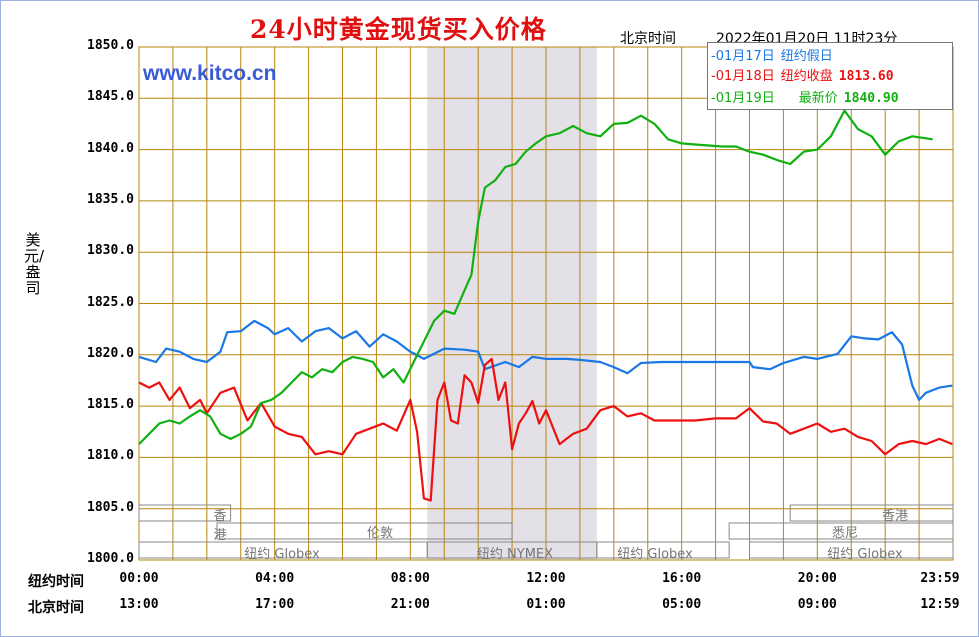  Describe the element at coordinates (546, 604) in the screenshot. I see `x-tick-label: 01:00` at that location.